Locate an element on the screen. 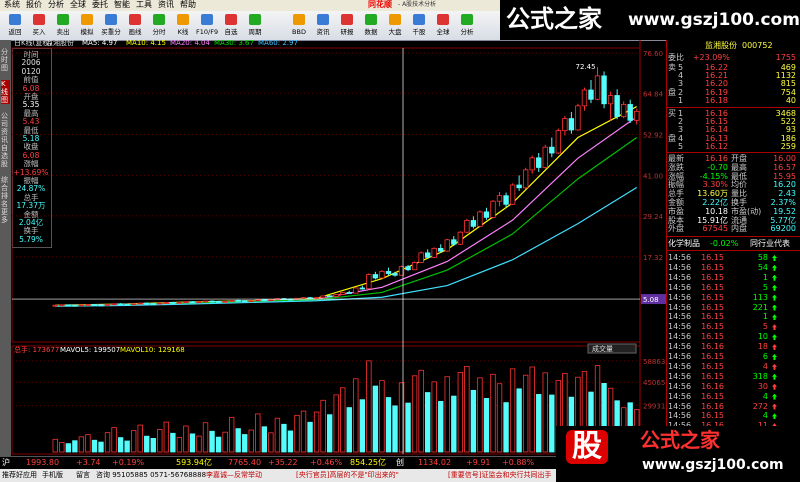  news-item: 咨询 95105885 0571-56768888 is located at coordinates (151, 475).